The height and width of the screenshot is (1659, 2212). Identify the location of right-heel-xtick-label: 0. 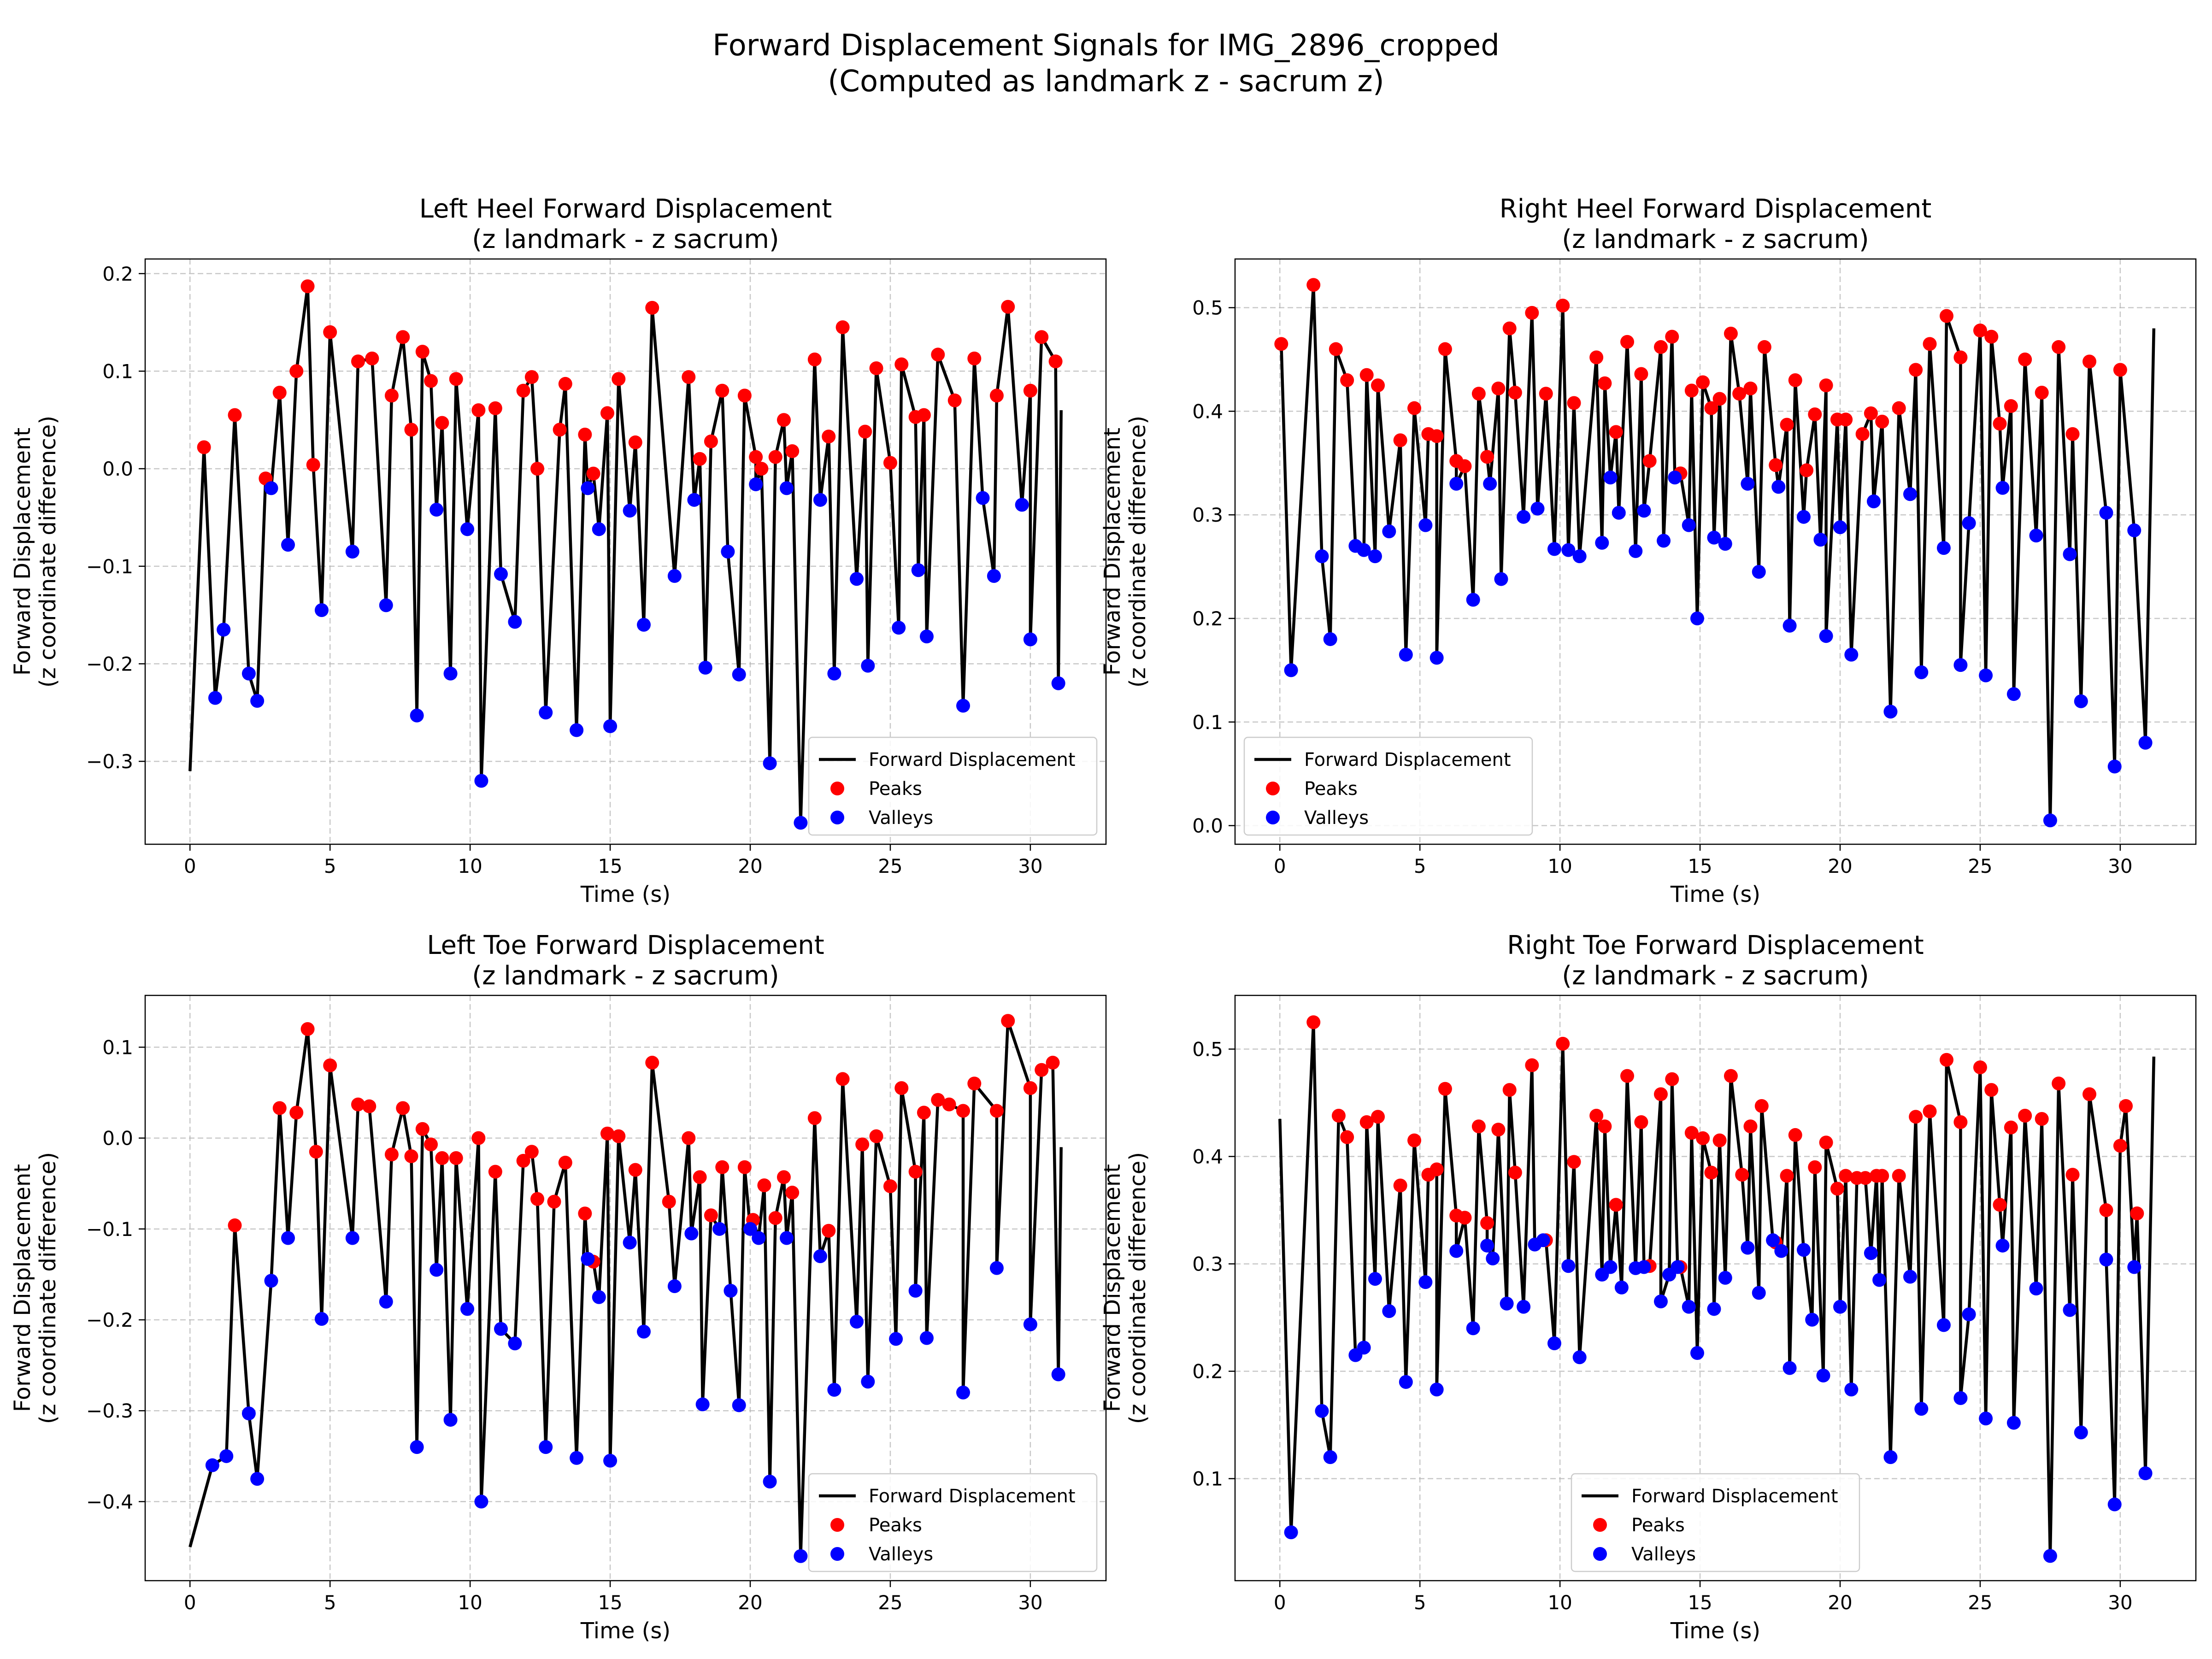
(1280, 866).